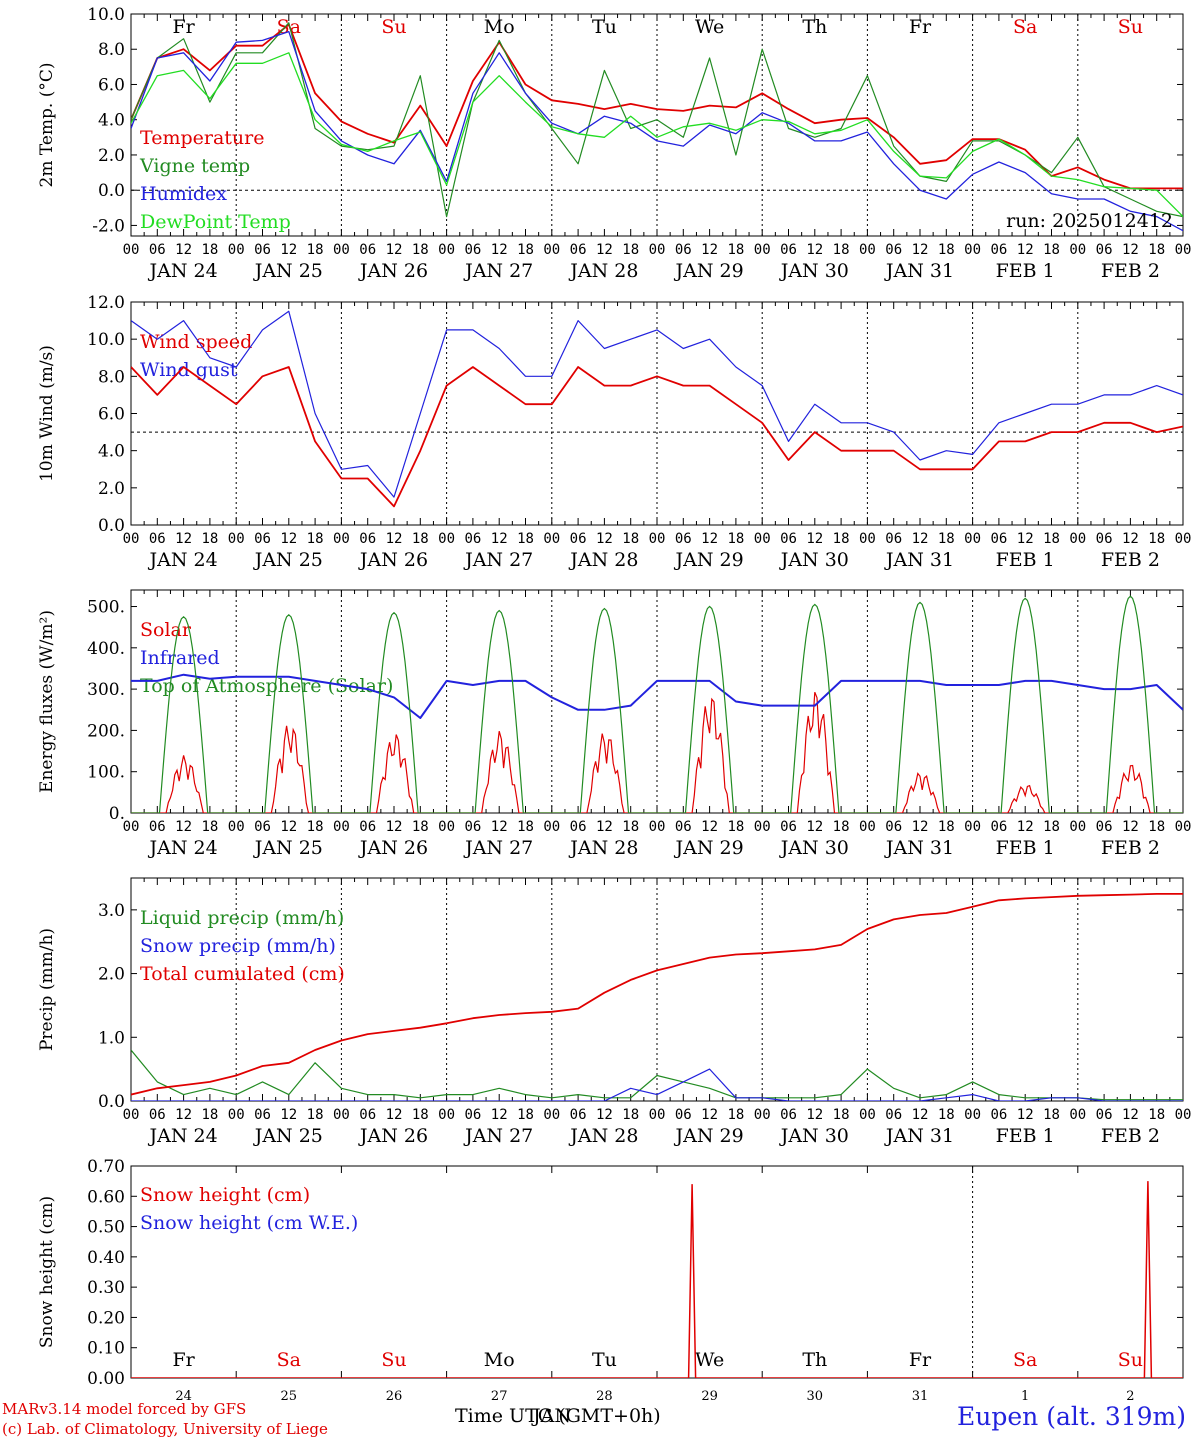 The width and height of the screenshot is (1194, 1440). Describe the element at coordinates (709, 848) in the screenshot. I see `day-label: JAN 29` at that location.